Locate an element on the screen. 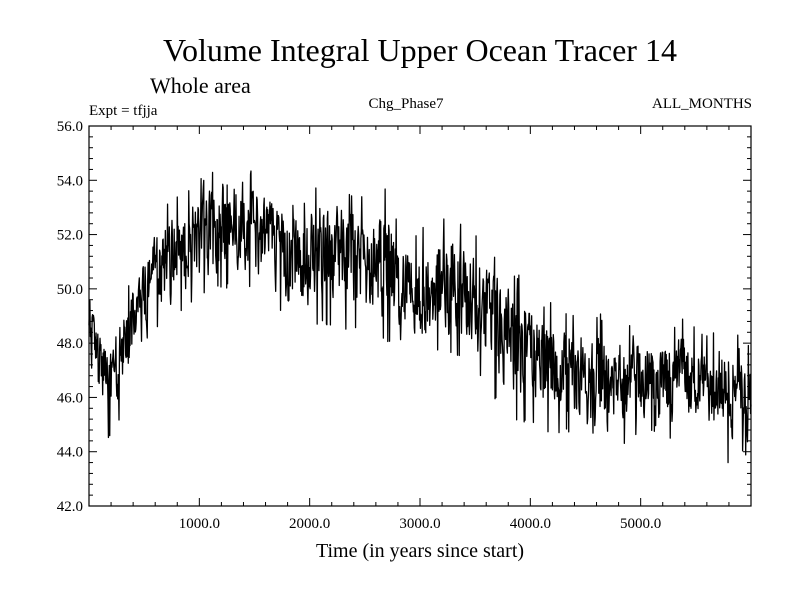 This screenshot has width=800, height=600. y-tick-label: 52.0 is located at coordinates (70, 236).